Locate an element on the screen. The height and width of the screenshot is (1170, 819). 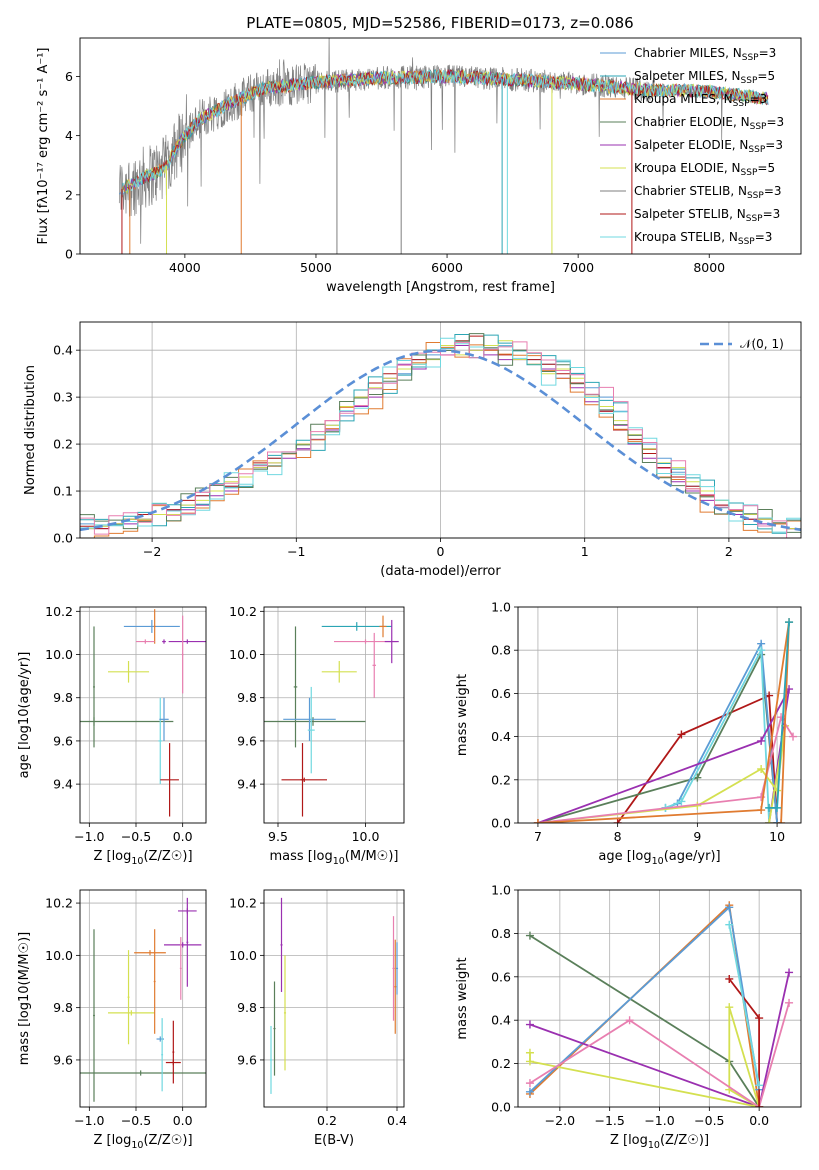
legend-entry: Chabrier STELIB, NSSP=3 is located at coordinates (708, 192).